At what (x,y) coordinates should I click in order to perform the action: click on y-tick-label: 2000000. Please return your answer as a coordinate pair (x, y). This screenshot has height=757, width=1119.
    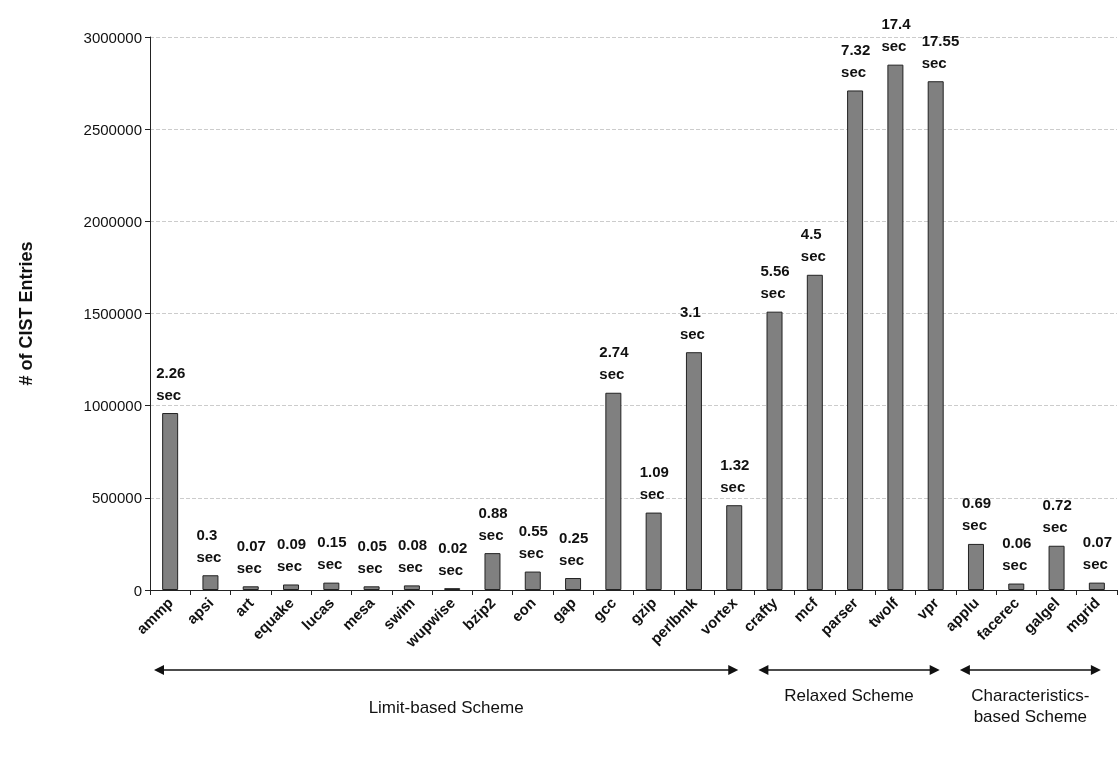
    Looking at the image, I should click on (112, 221).